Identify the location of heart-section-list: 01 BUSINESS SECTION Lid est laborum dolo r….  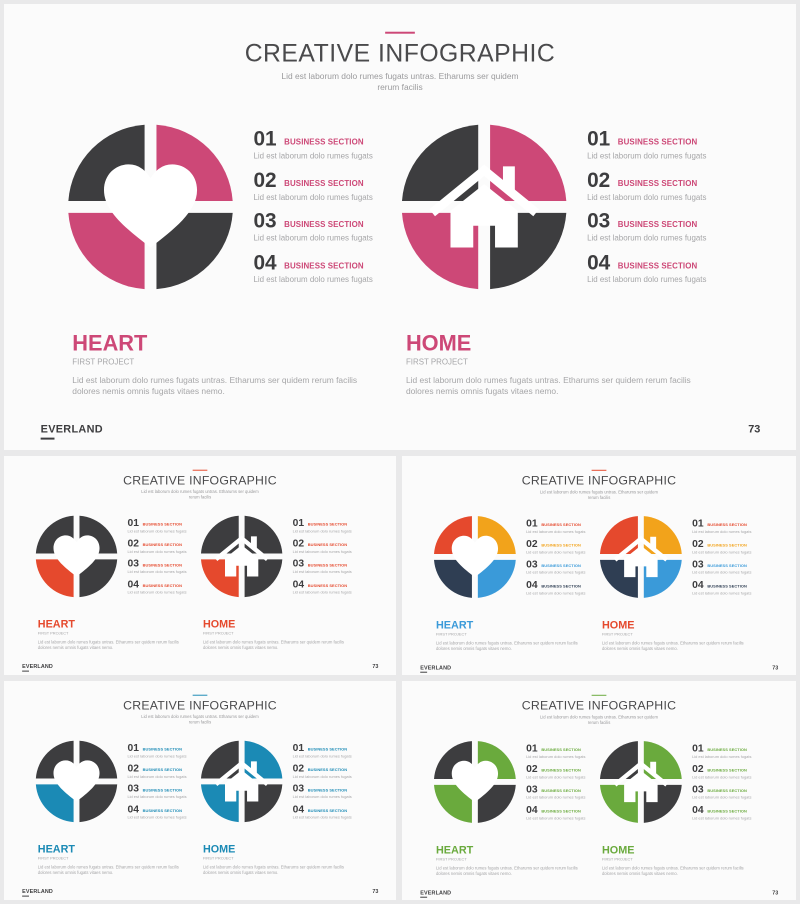
(570, 559).